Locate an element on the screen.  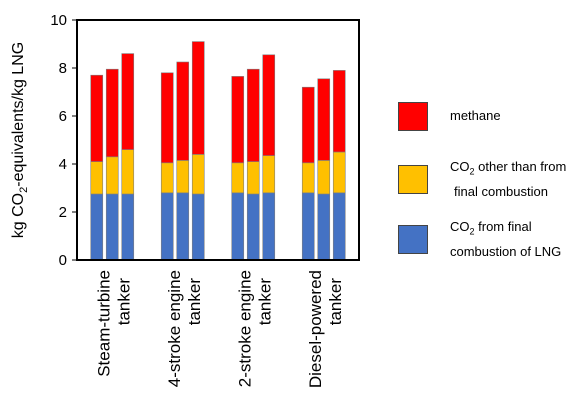
category-label: Steam-turbinetanker is located at coordinates (113, 323).